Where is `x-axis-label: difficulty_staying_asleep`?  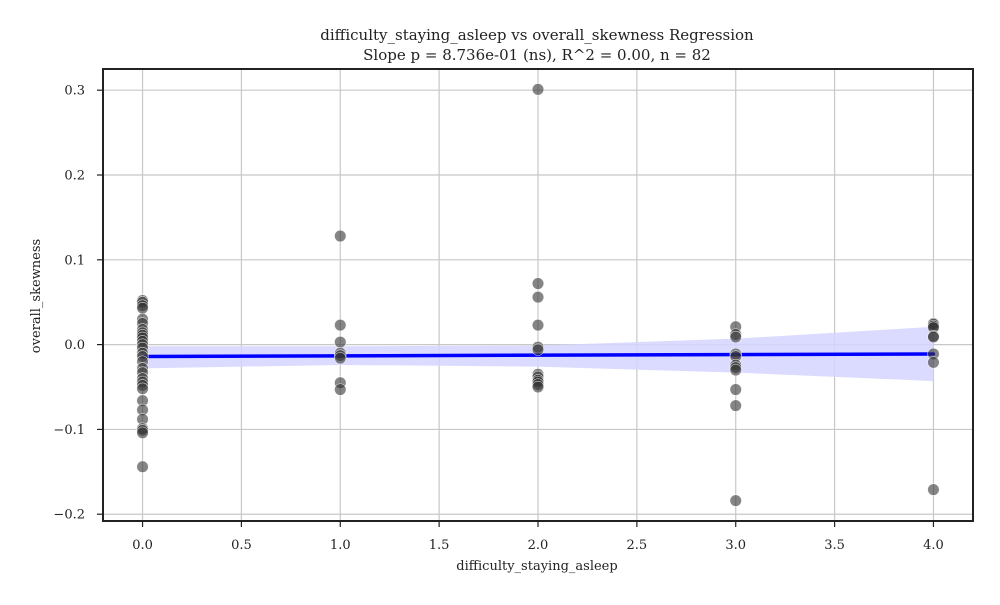 x-axis-label: difficulty_staying_asleep is located at coordinates (536, 566).